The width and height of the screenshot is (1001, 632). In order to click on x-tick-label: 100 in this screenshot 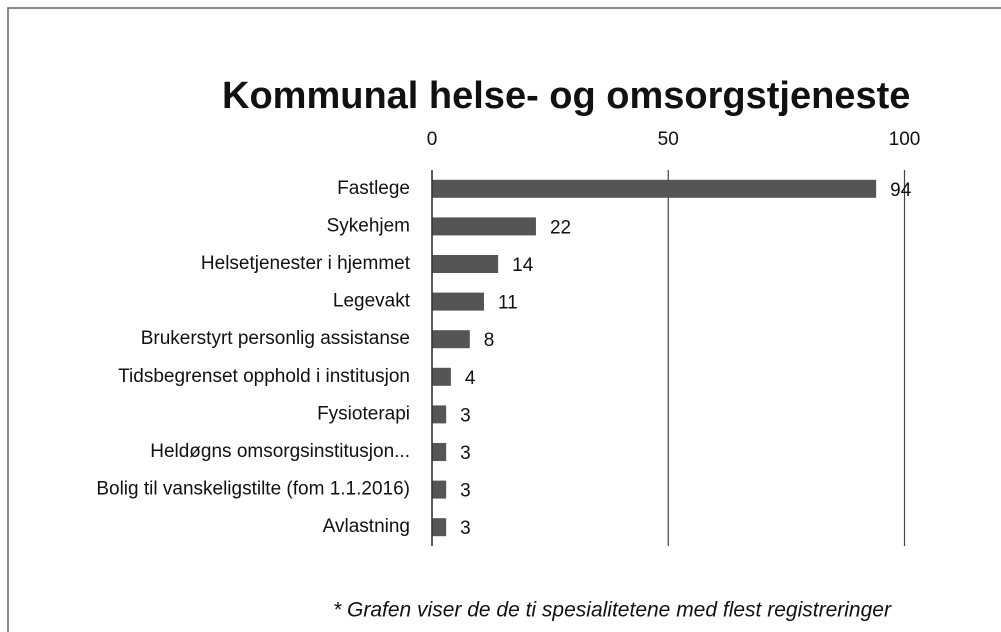, I will do `click(905, 139)`.